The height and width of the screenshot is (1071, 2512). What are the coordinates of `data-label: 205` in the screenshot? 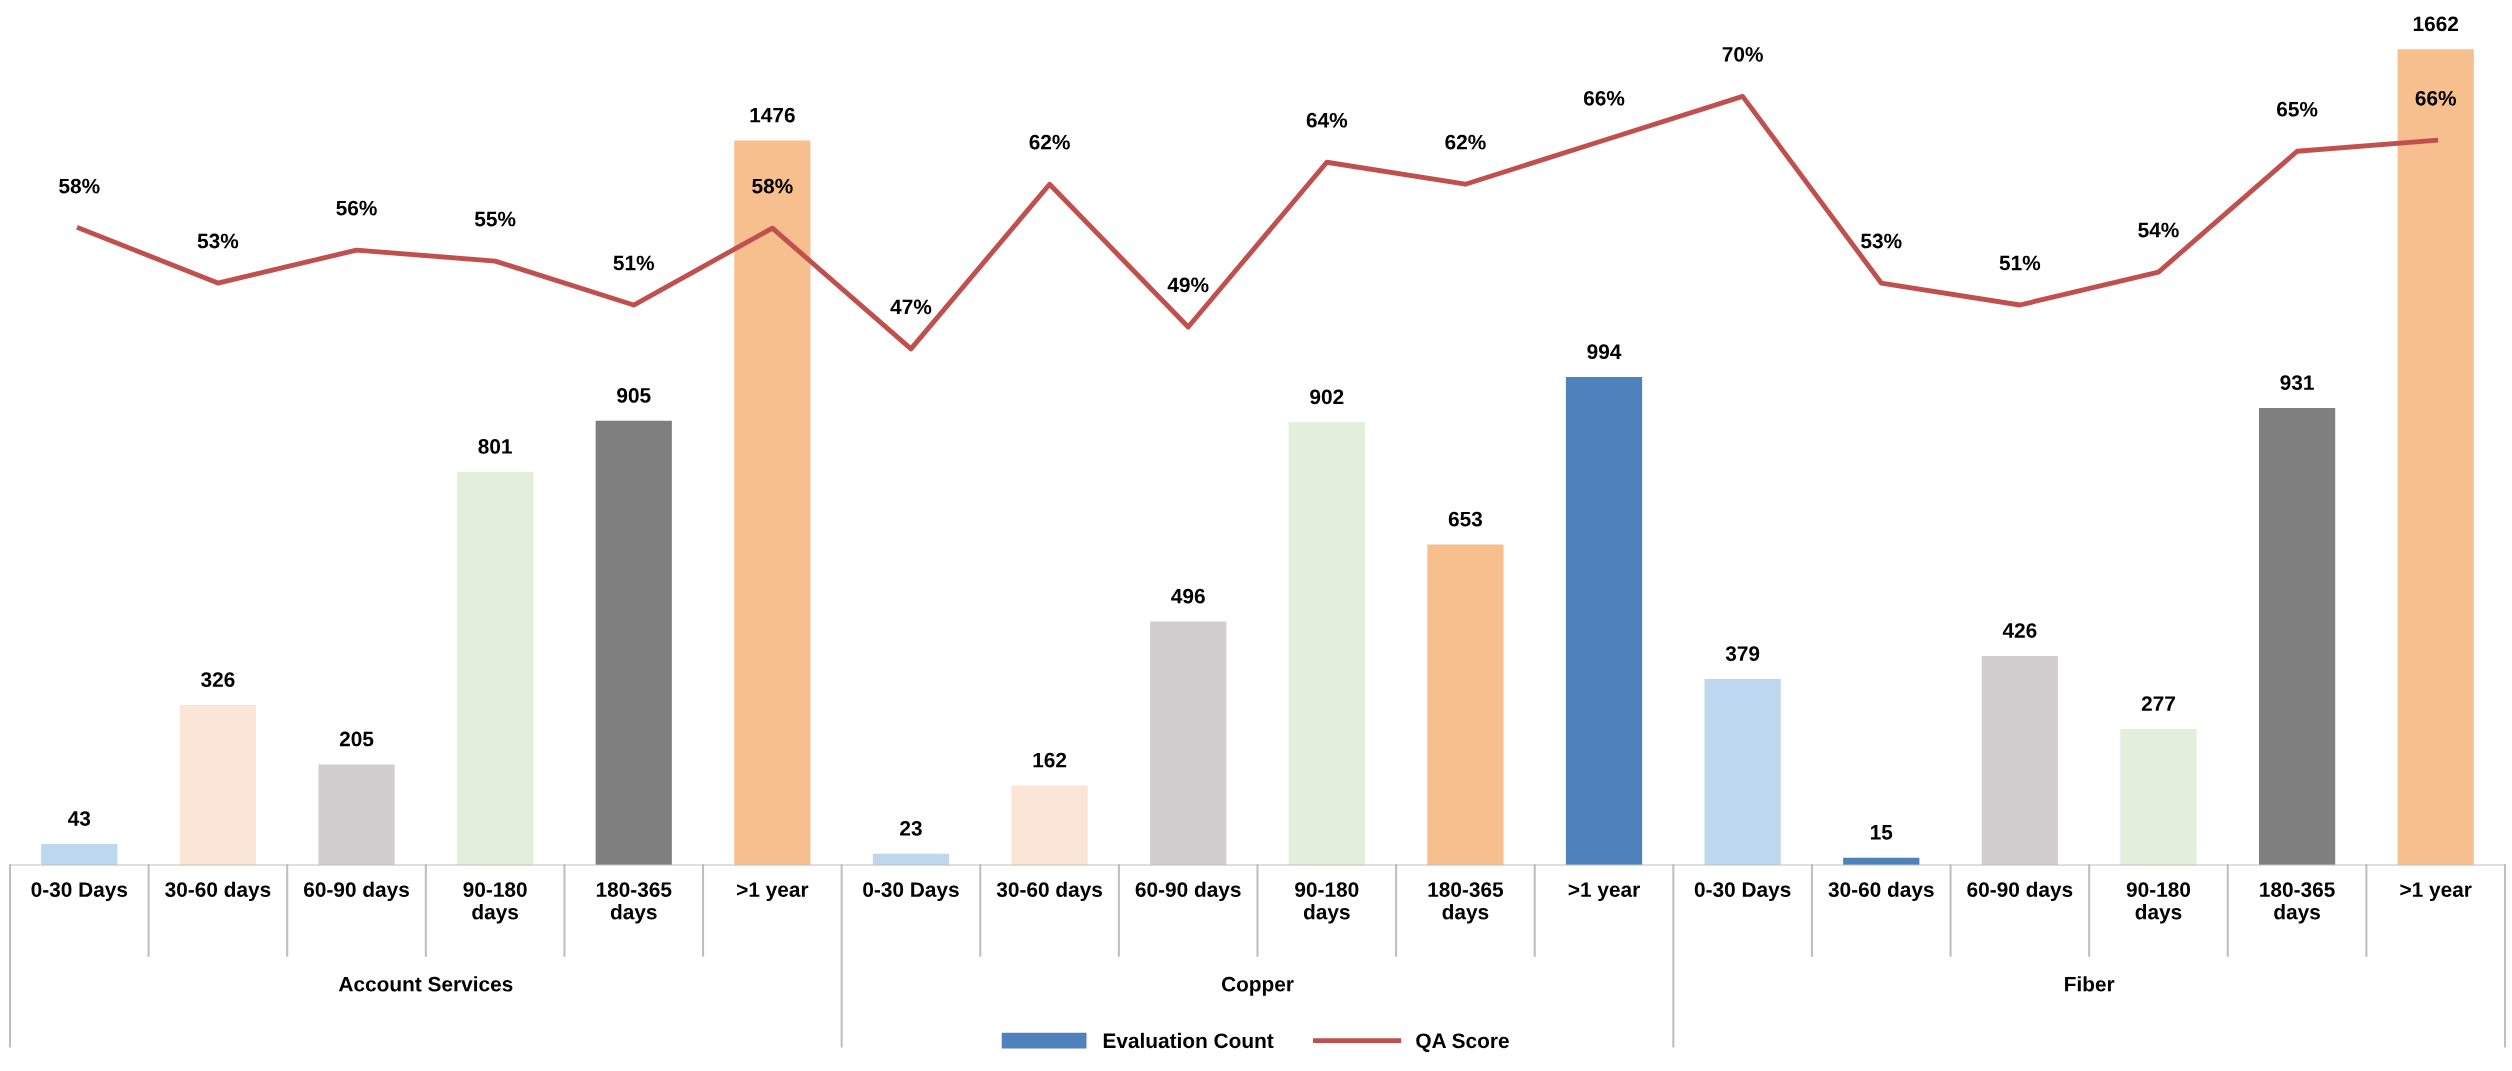 It's located at (356, 739).